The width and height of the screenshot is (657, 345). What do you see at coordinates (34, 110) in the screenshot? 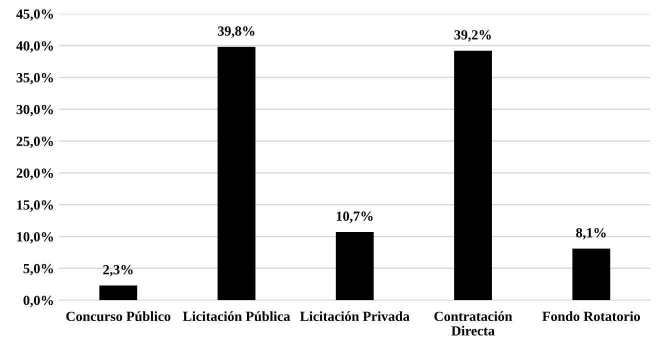
I see `y-tick-label: 30,0%` at bounding box center [34, 110].